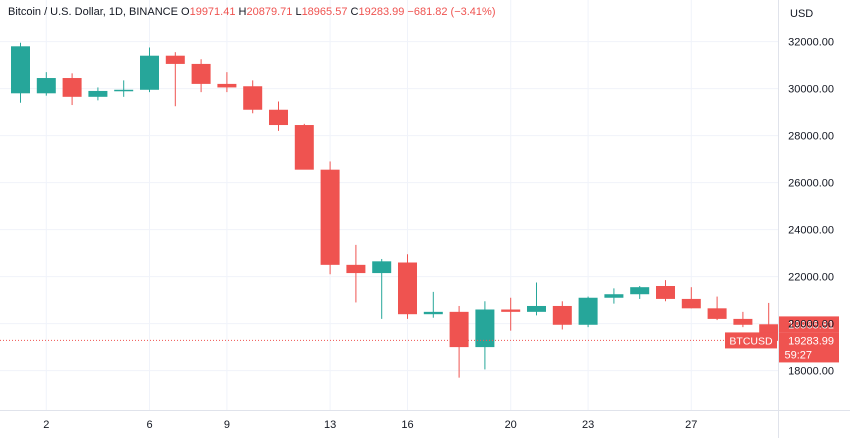  I want to click on x-tick-label: 9, so click(227, 425).